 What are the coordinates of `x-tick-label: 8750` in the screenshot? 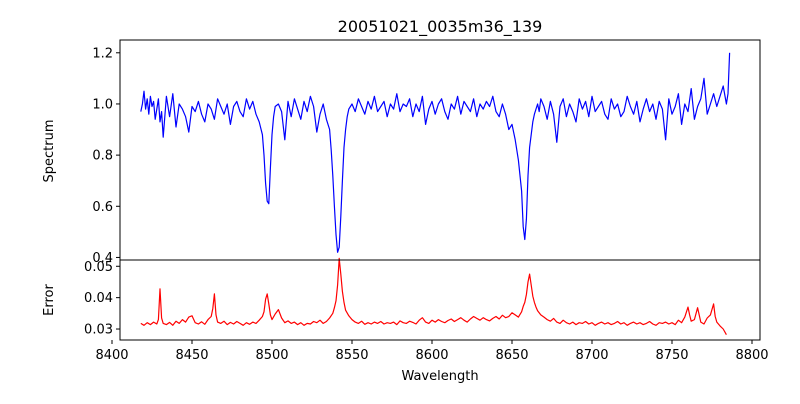 It's located at (671, 355).